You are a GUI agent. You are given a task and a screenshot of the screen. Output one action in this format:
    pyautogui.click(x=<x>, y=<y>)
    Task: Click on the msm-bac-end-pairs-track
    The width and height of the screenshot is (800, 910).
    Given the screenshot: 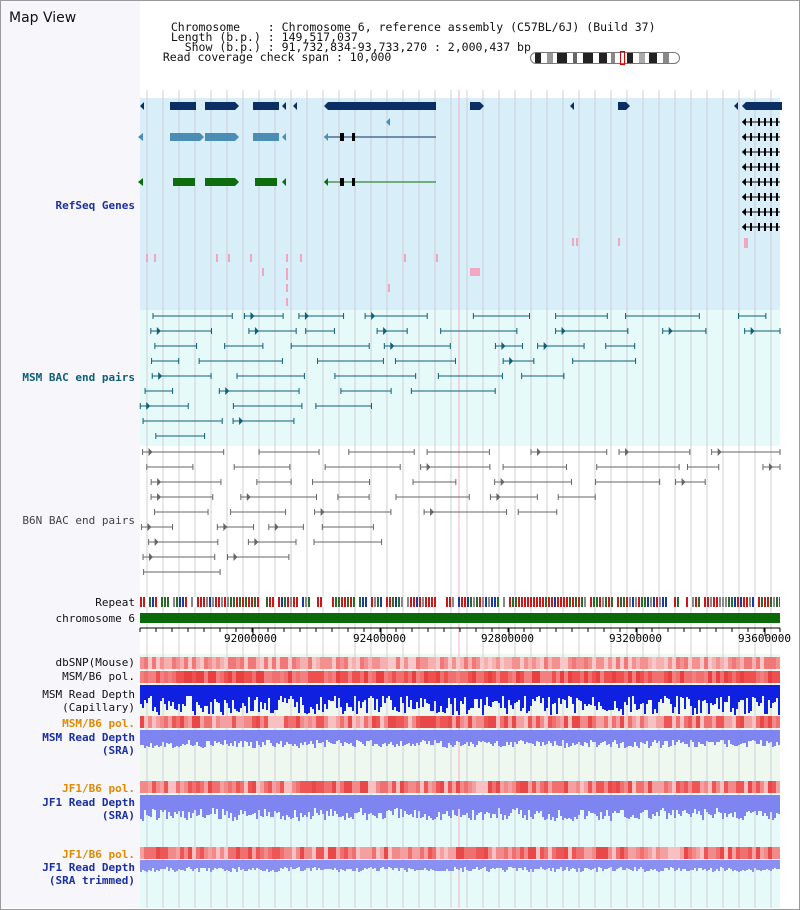 What is the action you would take?
    pyautogui.click(x=460, y=378)
    